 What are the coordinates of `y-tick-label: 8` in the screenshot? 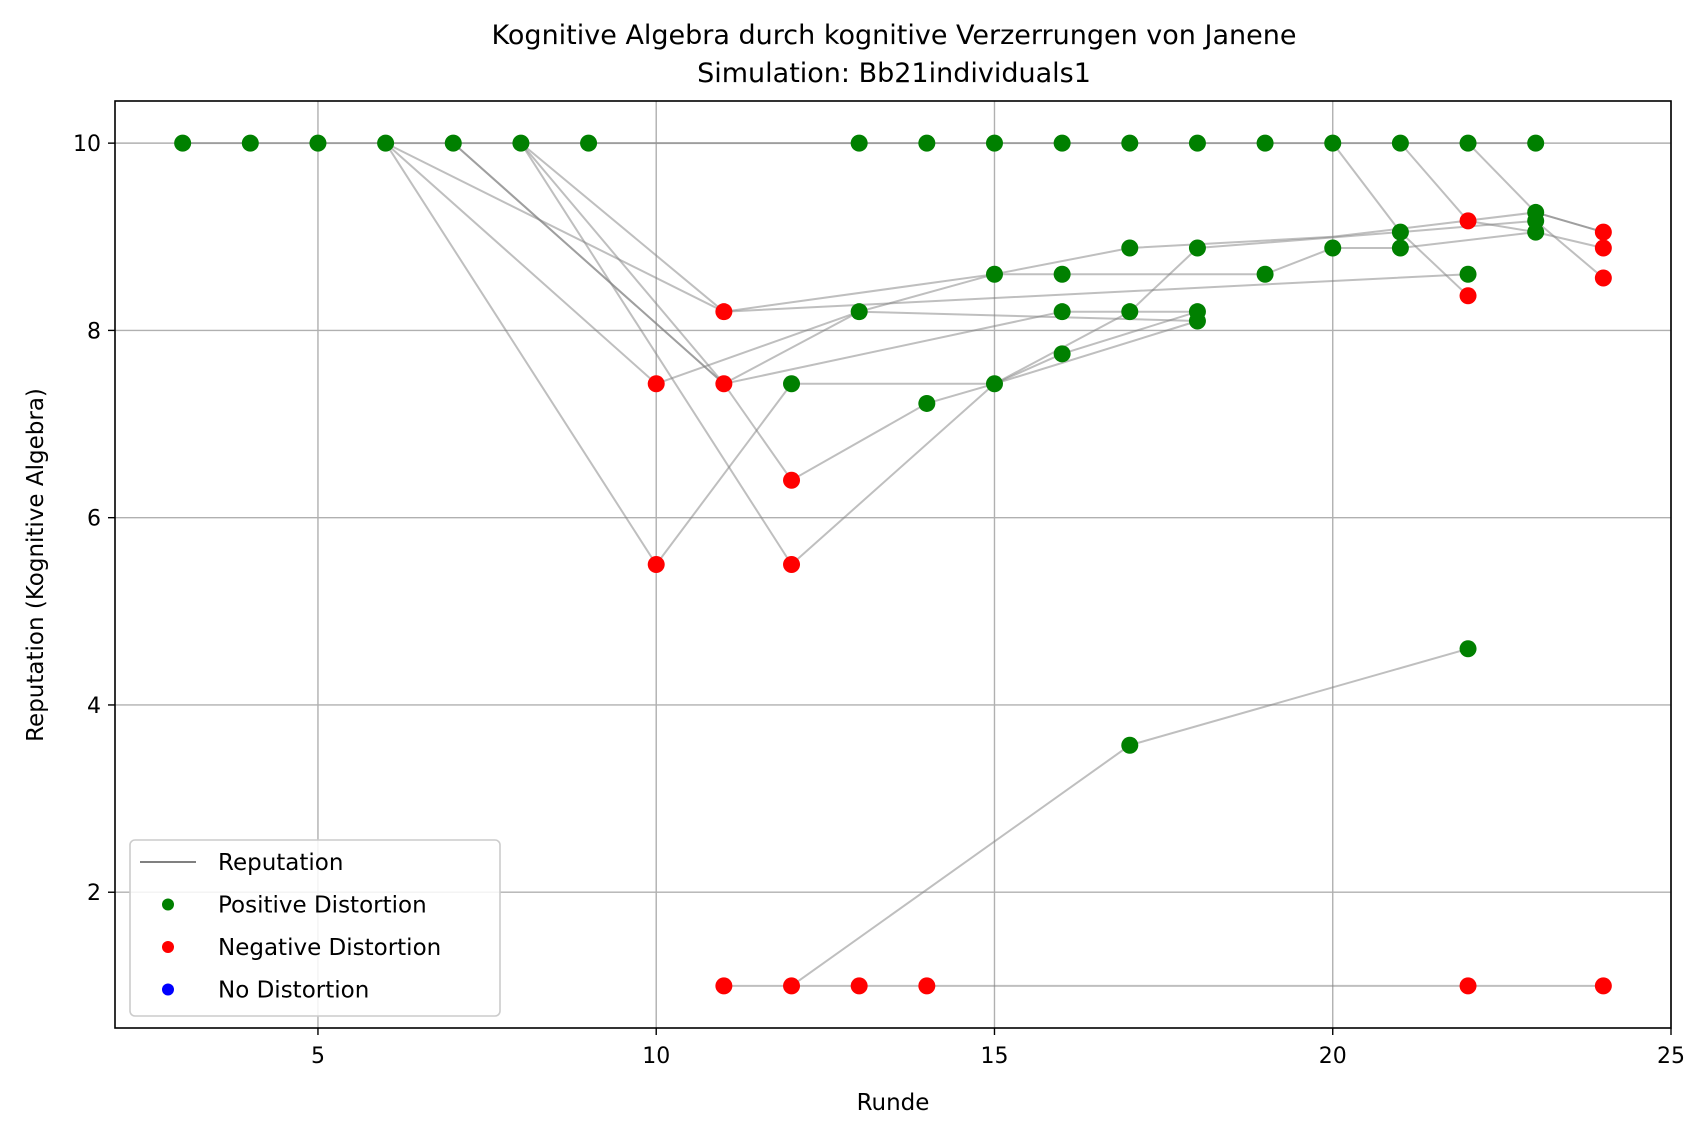 It's located at (94, 331).